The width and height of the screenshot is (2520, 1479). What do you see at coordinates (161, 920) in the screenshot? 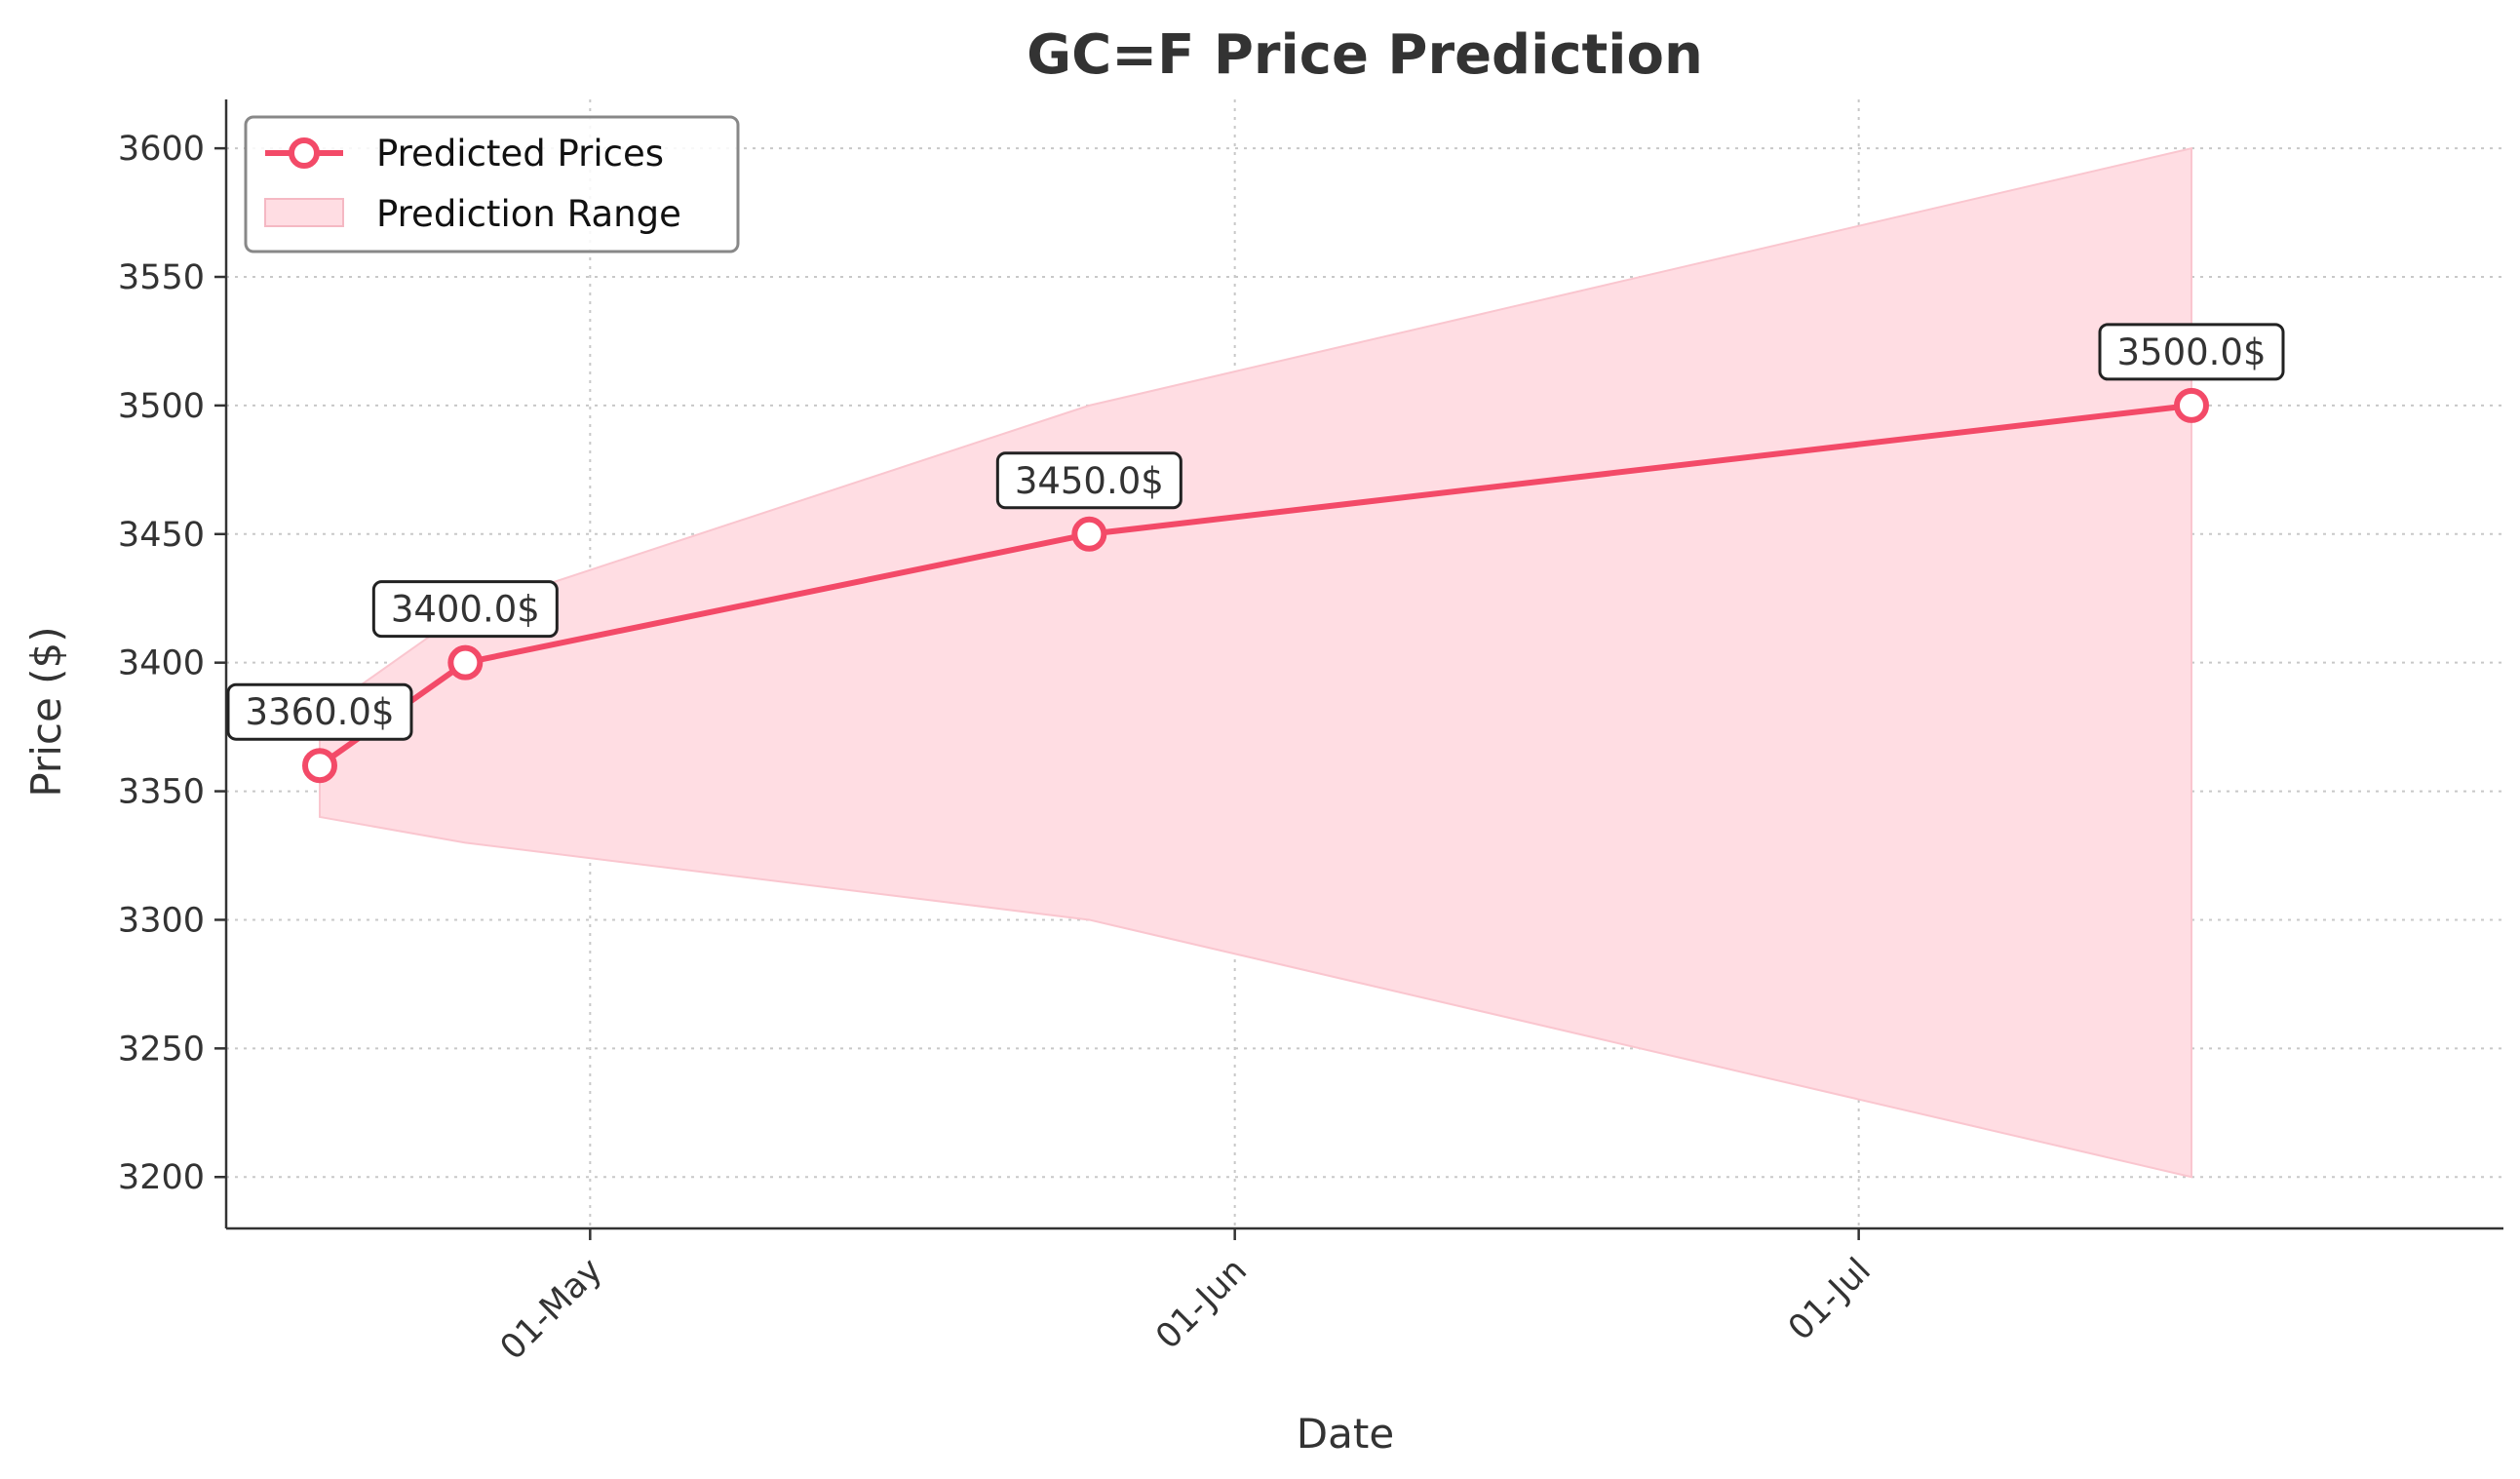
I see `y-tick-label: 3300` at bounding box center [161, 920].